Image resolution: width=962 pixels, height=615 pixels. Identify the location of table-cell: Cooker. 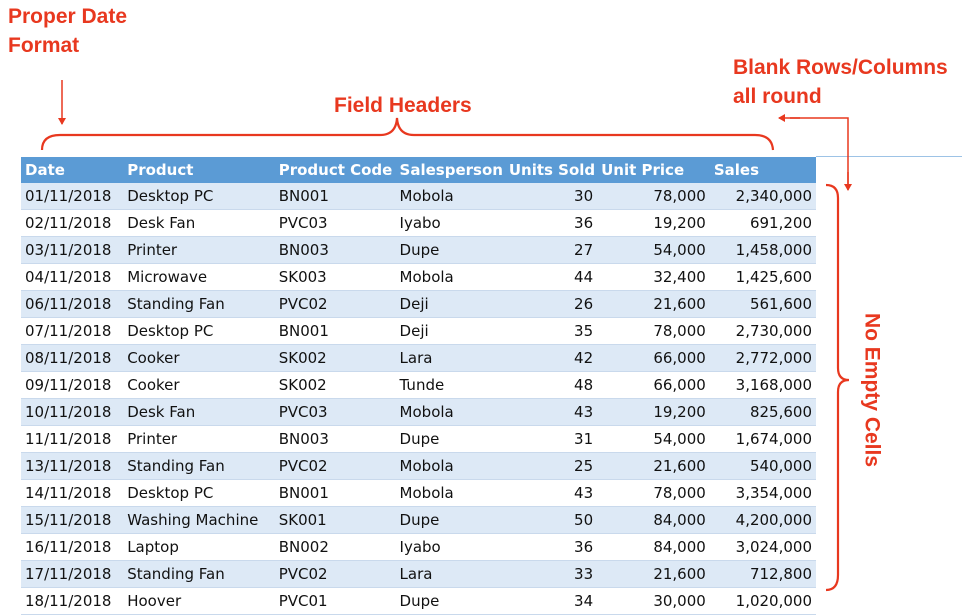
(199, 385).